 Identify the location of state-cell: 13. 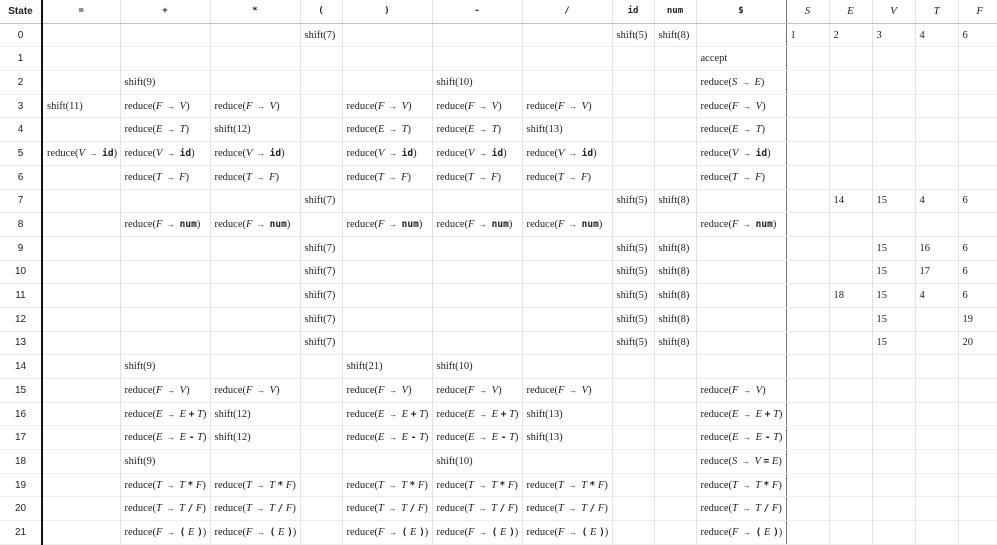
(21, 343).